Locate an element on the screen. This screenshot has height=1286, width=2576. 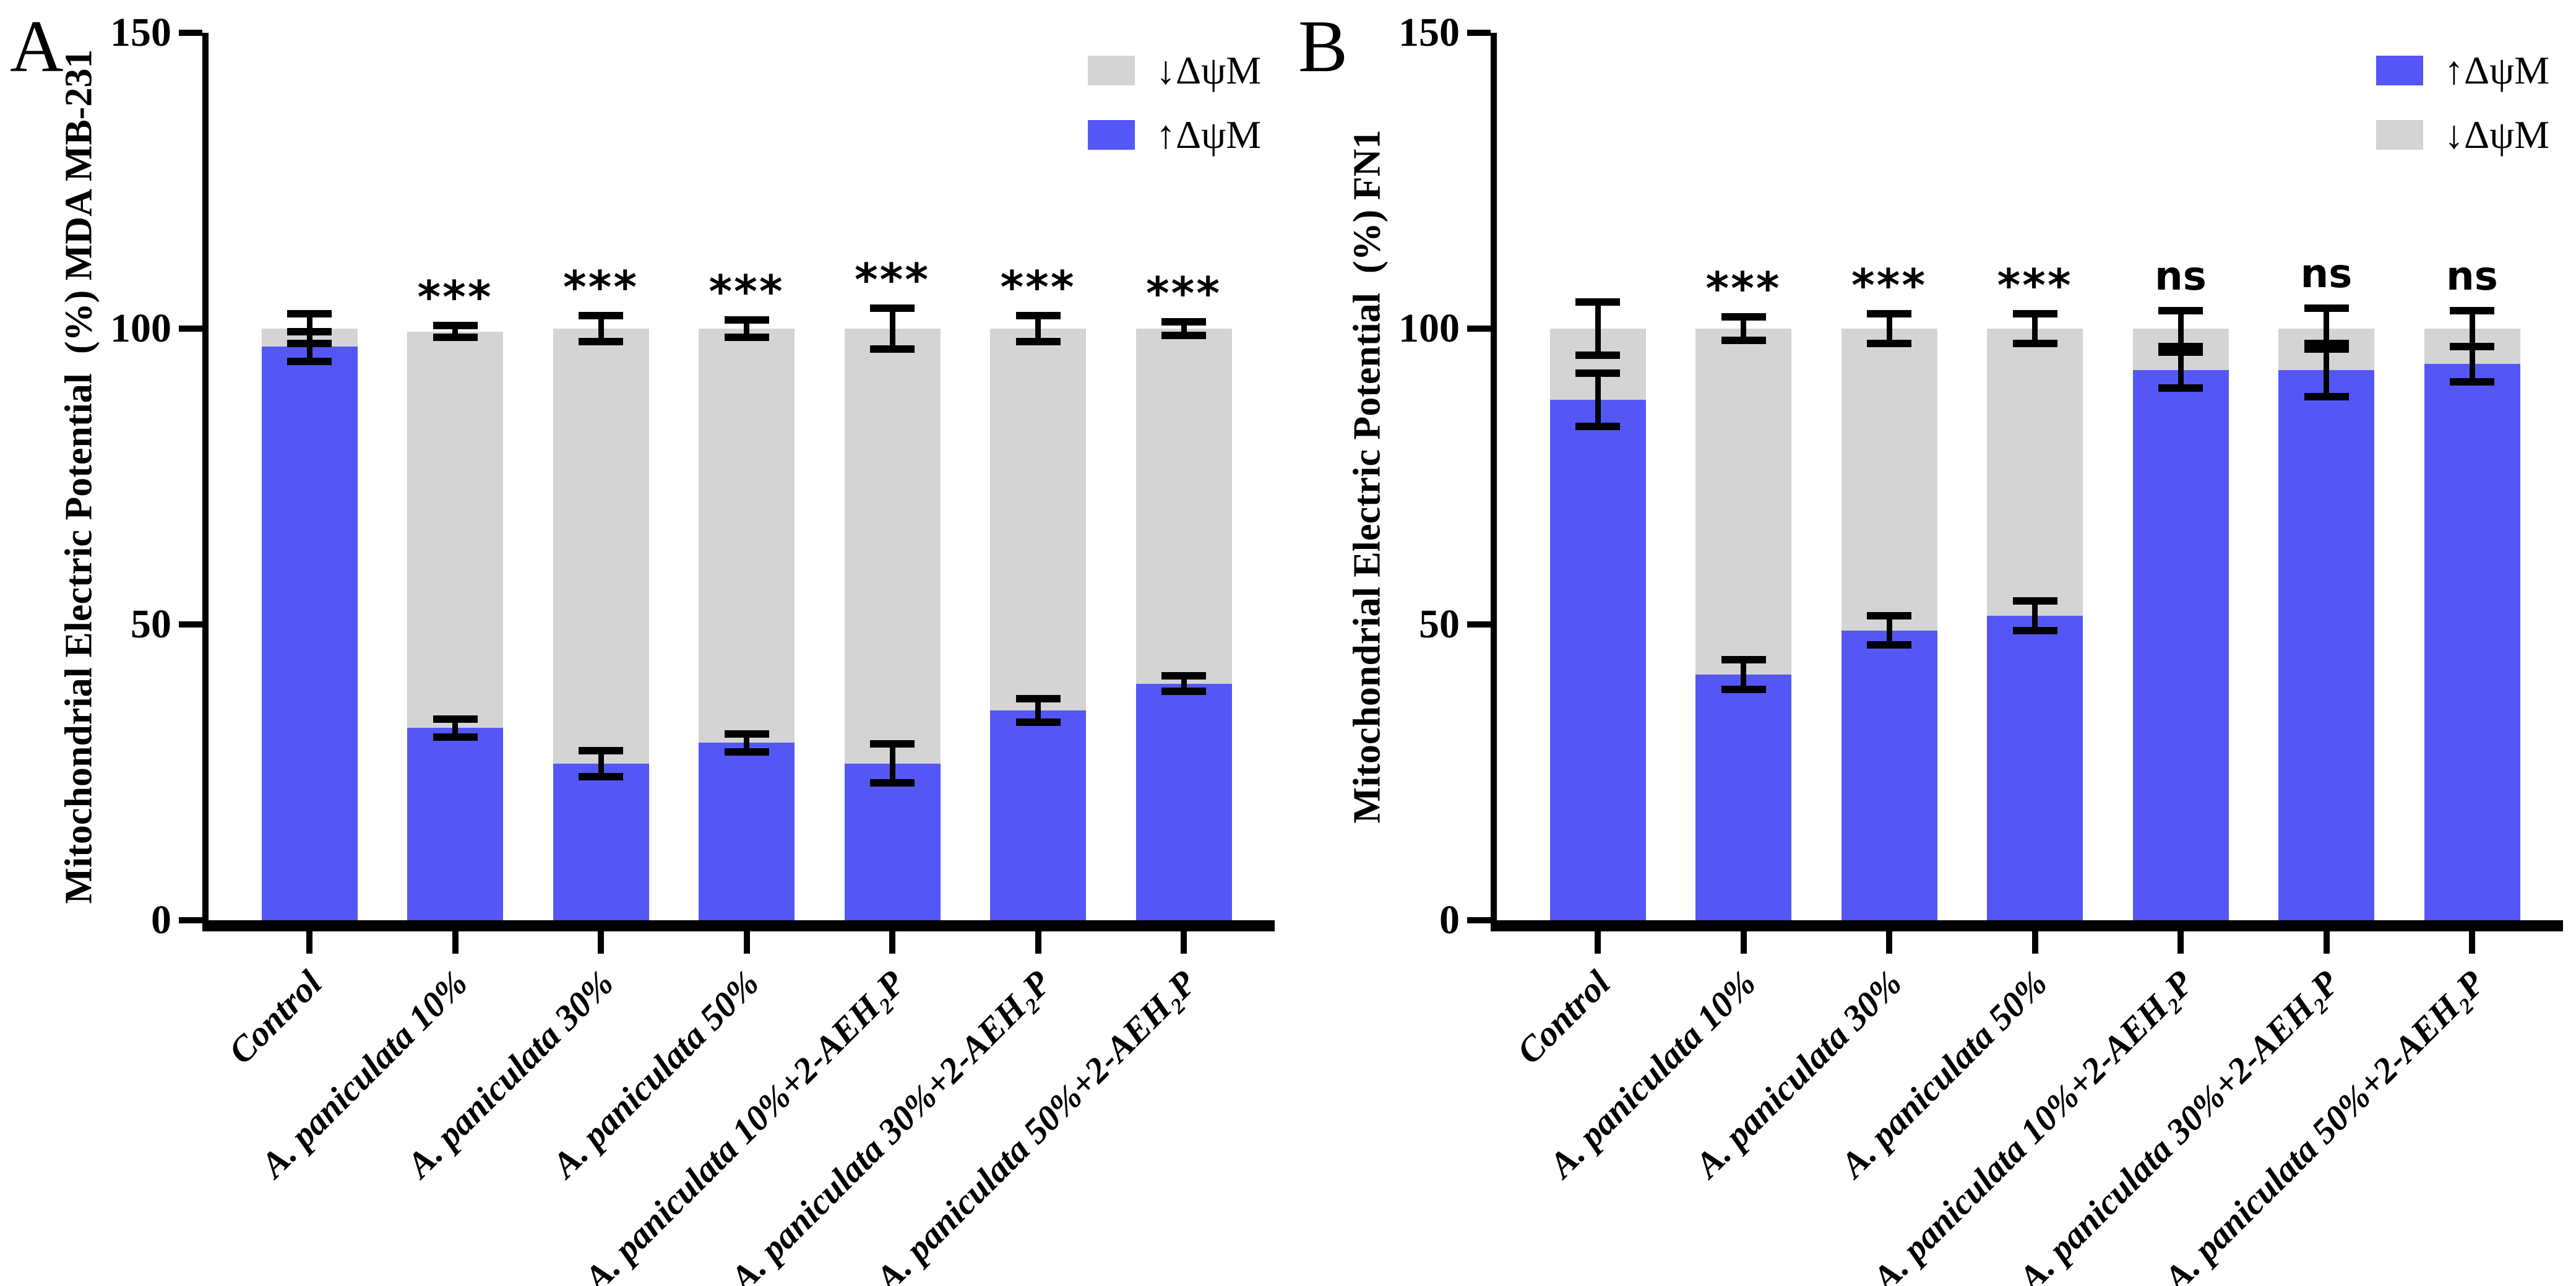
panel-letter: A is located at coordinates (37, 46).